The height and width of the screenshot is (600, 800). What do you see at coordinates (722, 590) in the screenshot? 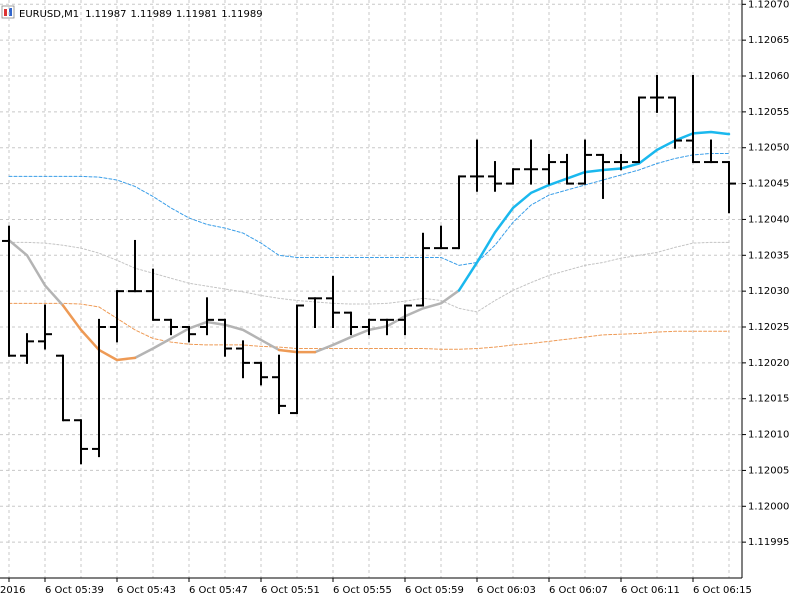
I see `x-tick-label: 6 Oct 06:15` at bounding box center [722, 590].